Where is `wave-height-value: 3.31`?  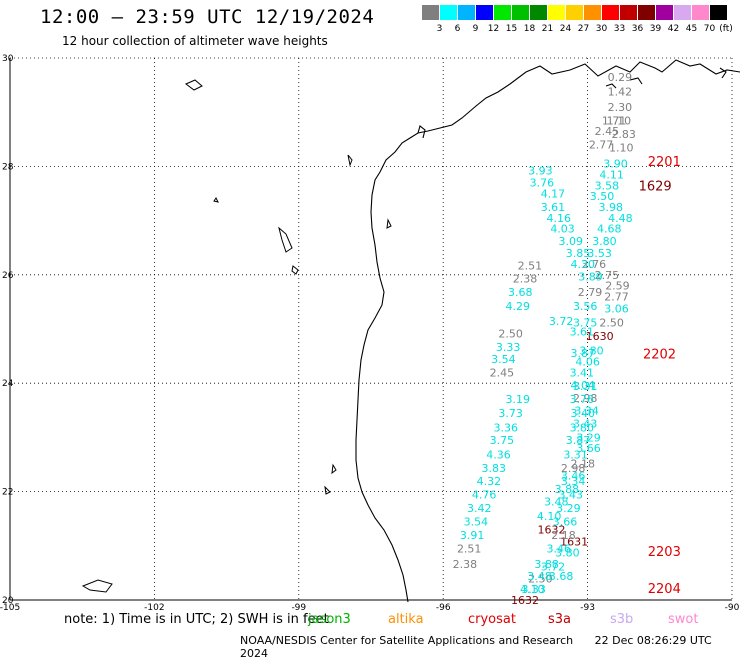
wave-height-value: 3.31 is located at coordinates (575, 455).